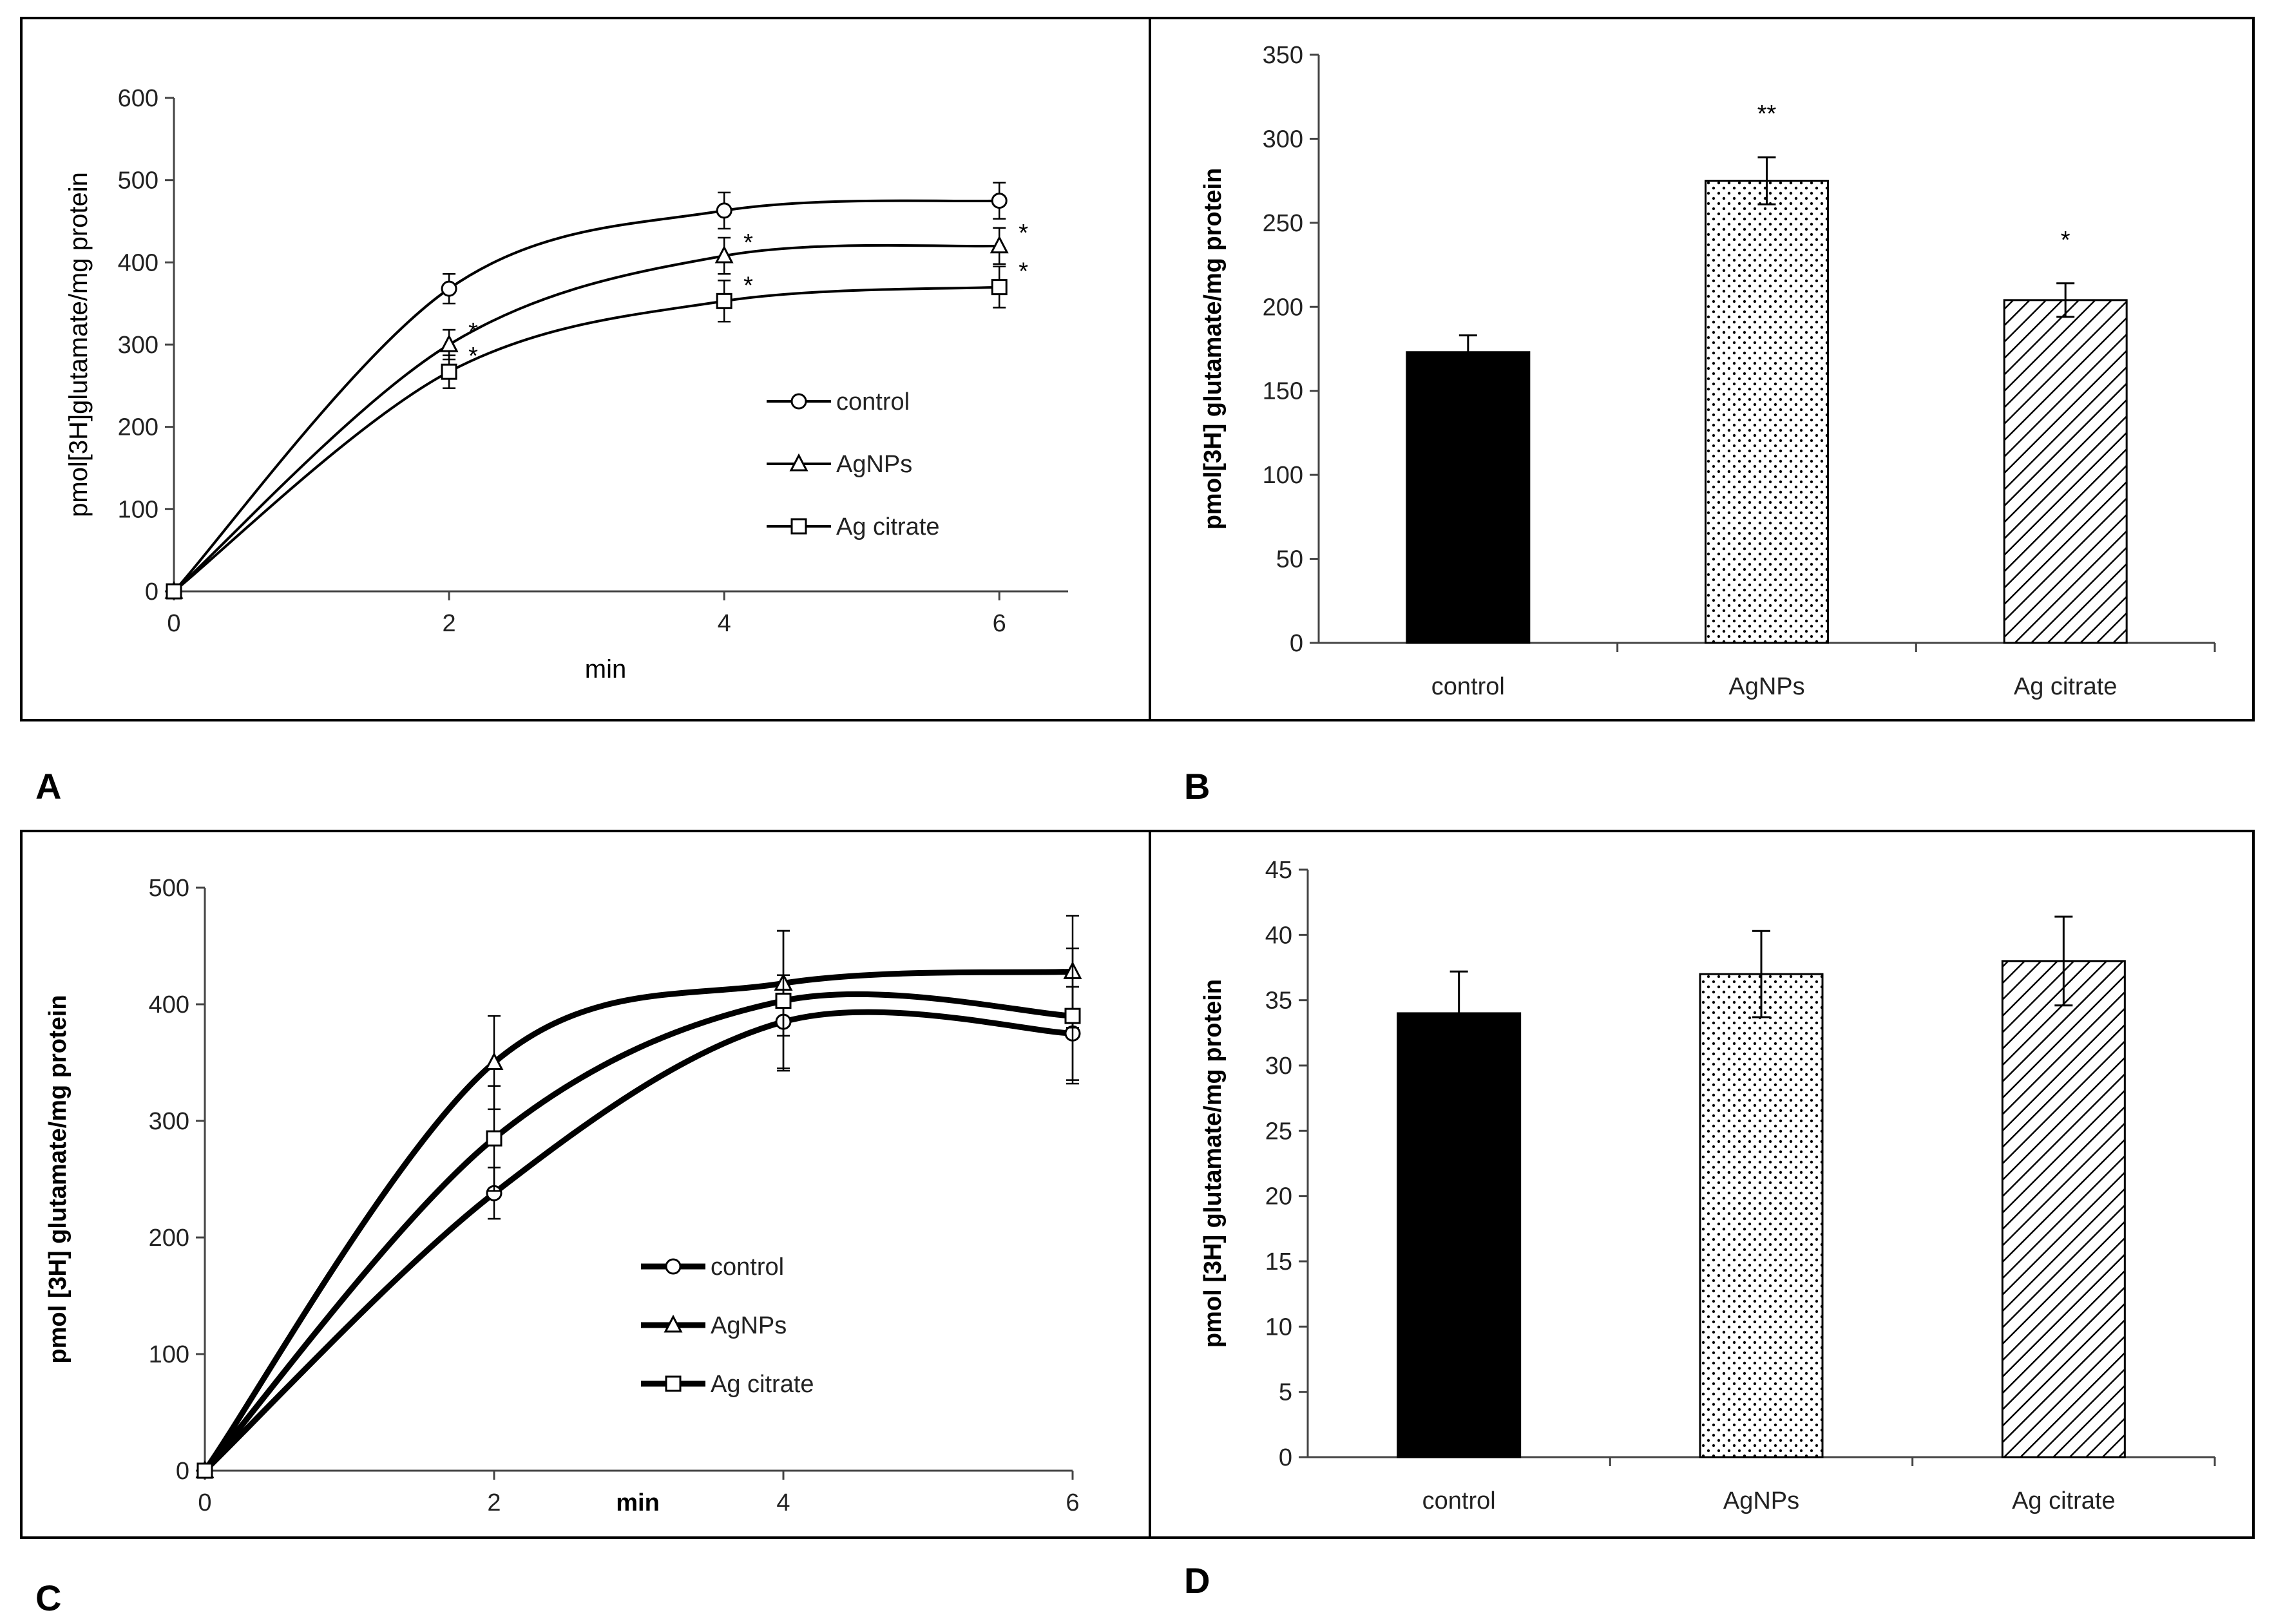  Describe the element at coordinates (1213, 349) in the screenshot. I see `y-axis-title: pmol[3H] glutamate/mg protein` at that location.